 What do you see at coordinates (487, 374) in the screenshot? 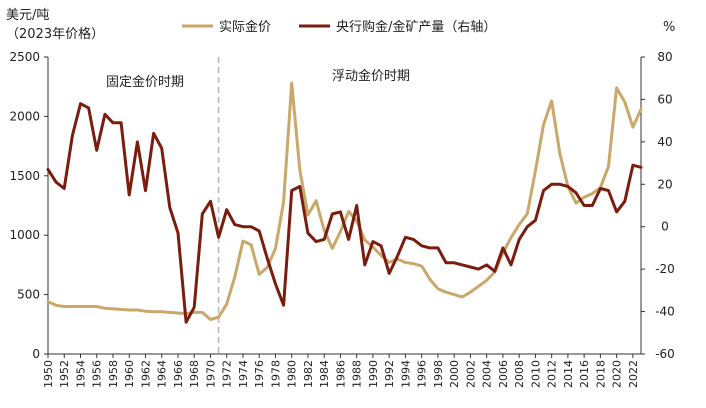
I see `x-tick-label: 2004` at bounding box center [487, 374].